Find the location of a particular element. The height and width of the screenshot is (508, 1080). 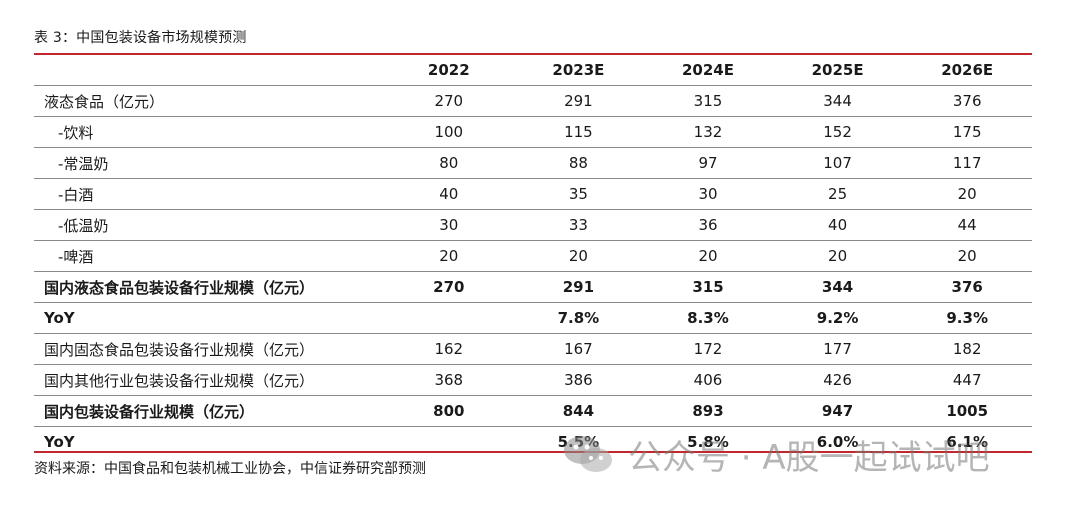

source-note: 资料来源：中国食品和包装机械工业协会，中信证券研究部预测 is located at coordinates (230, 469).